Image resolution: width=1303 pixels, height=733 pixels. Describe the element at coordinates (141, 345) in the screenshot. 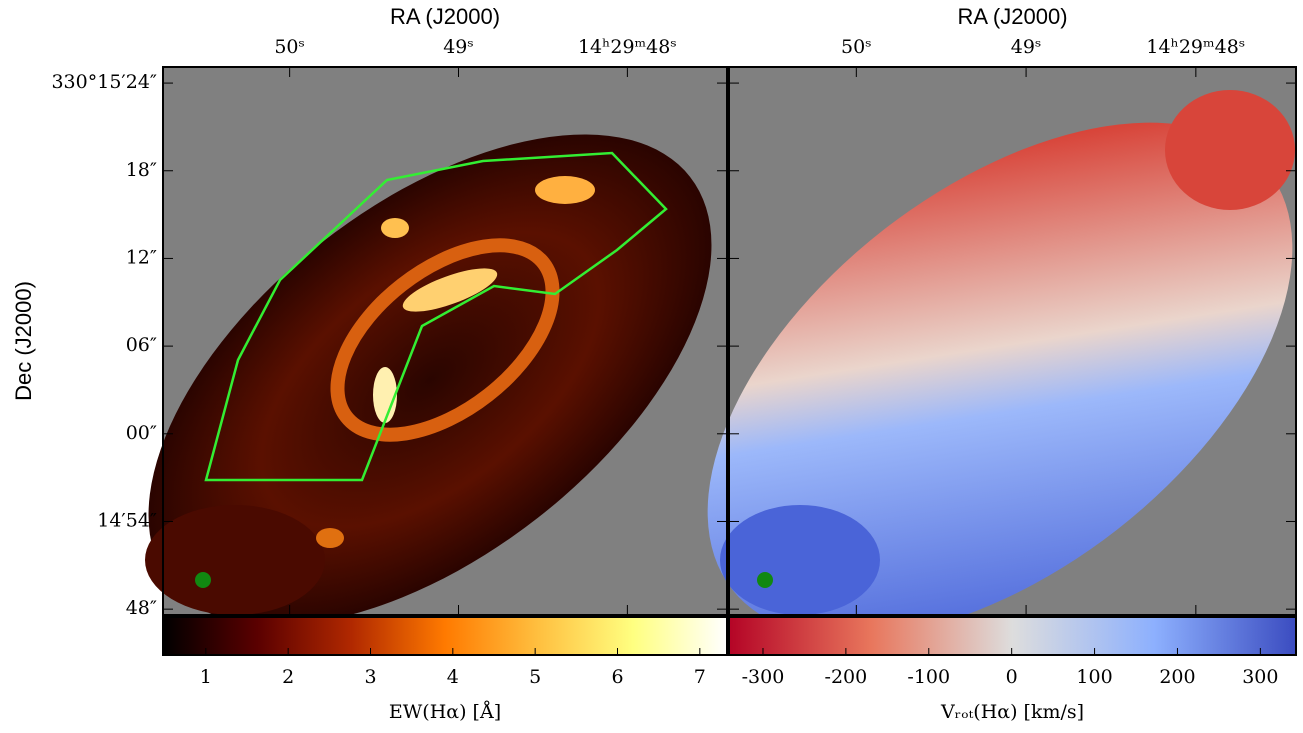

I see `y-tick-label: 06″` at that location.